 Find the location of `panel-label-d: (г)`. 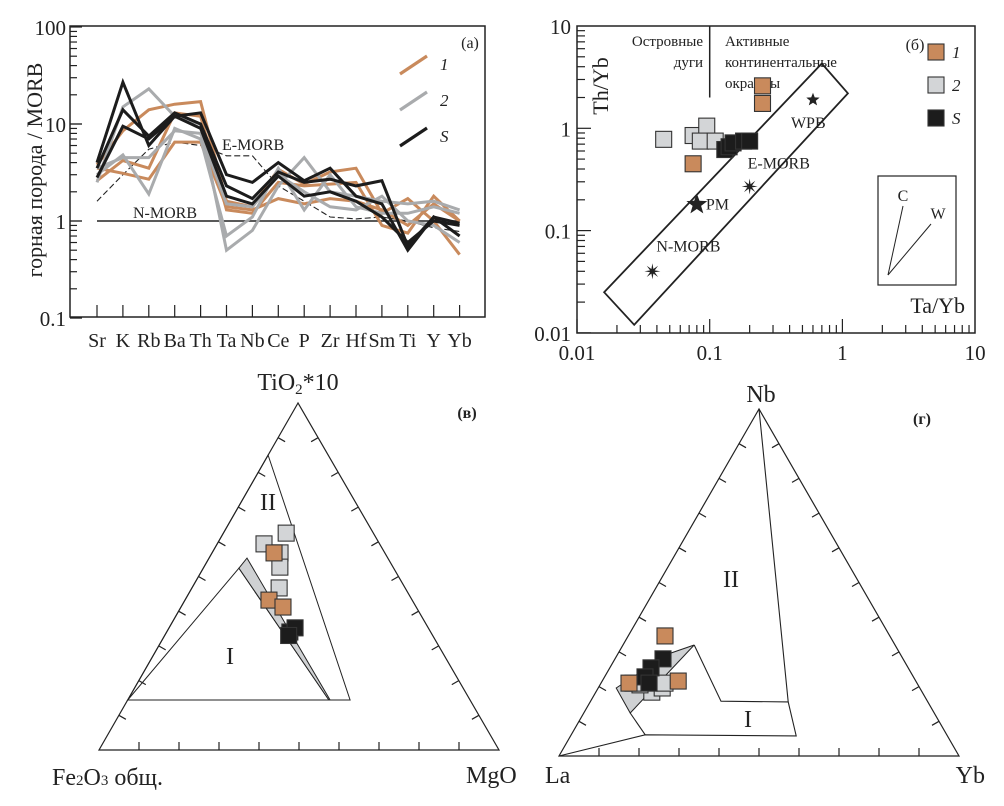

panel-label-d: (г) is located at coordinates (922, 419).